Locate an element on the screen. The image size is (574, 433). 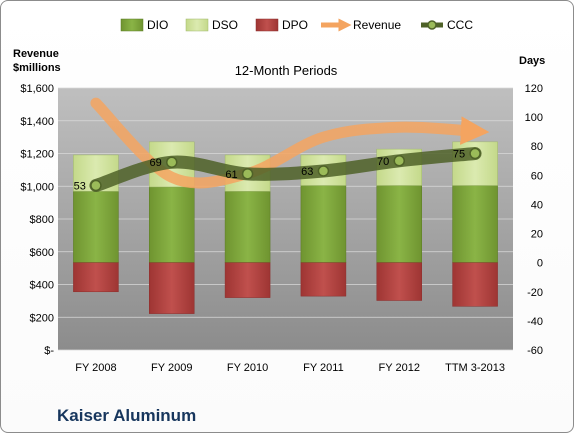
ccc-data-label: 53 is located at coordinates (80, 187).